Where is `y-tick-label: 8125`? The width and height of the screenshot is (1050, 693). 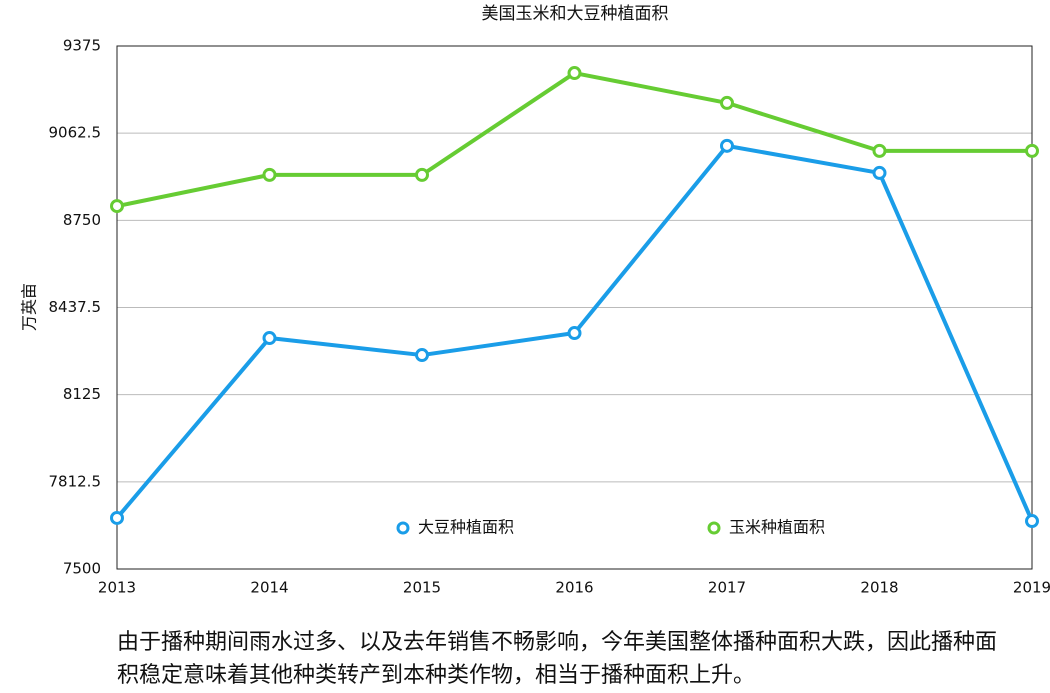 y-tick-label: 8125 is located at coordinates (82, 394).